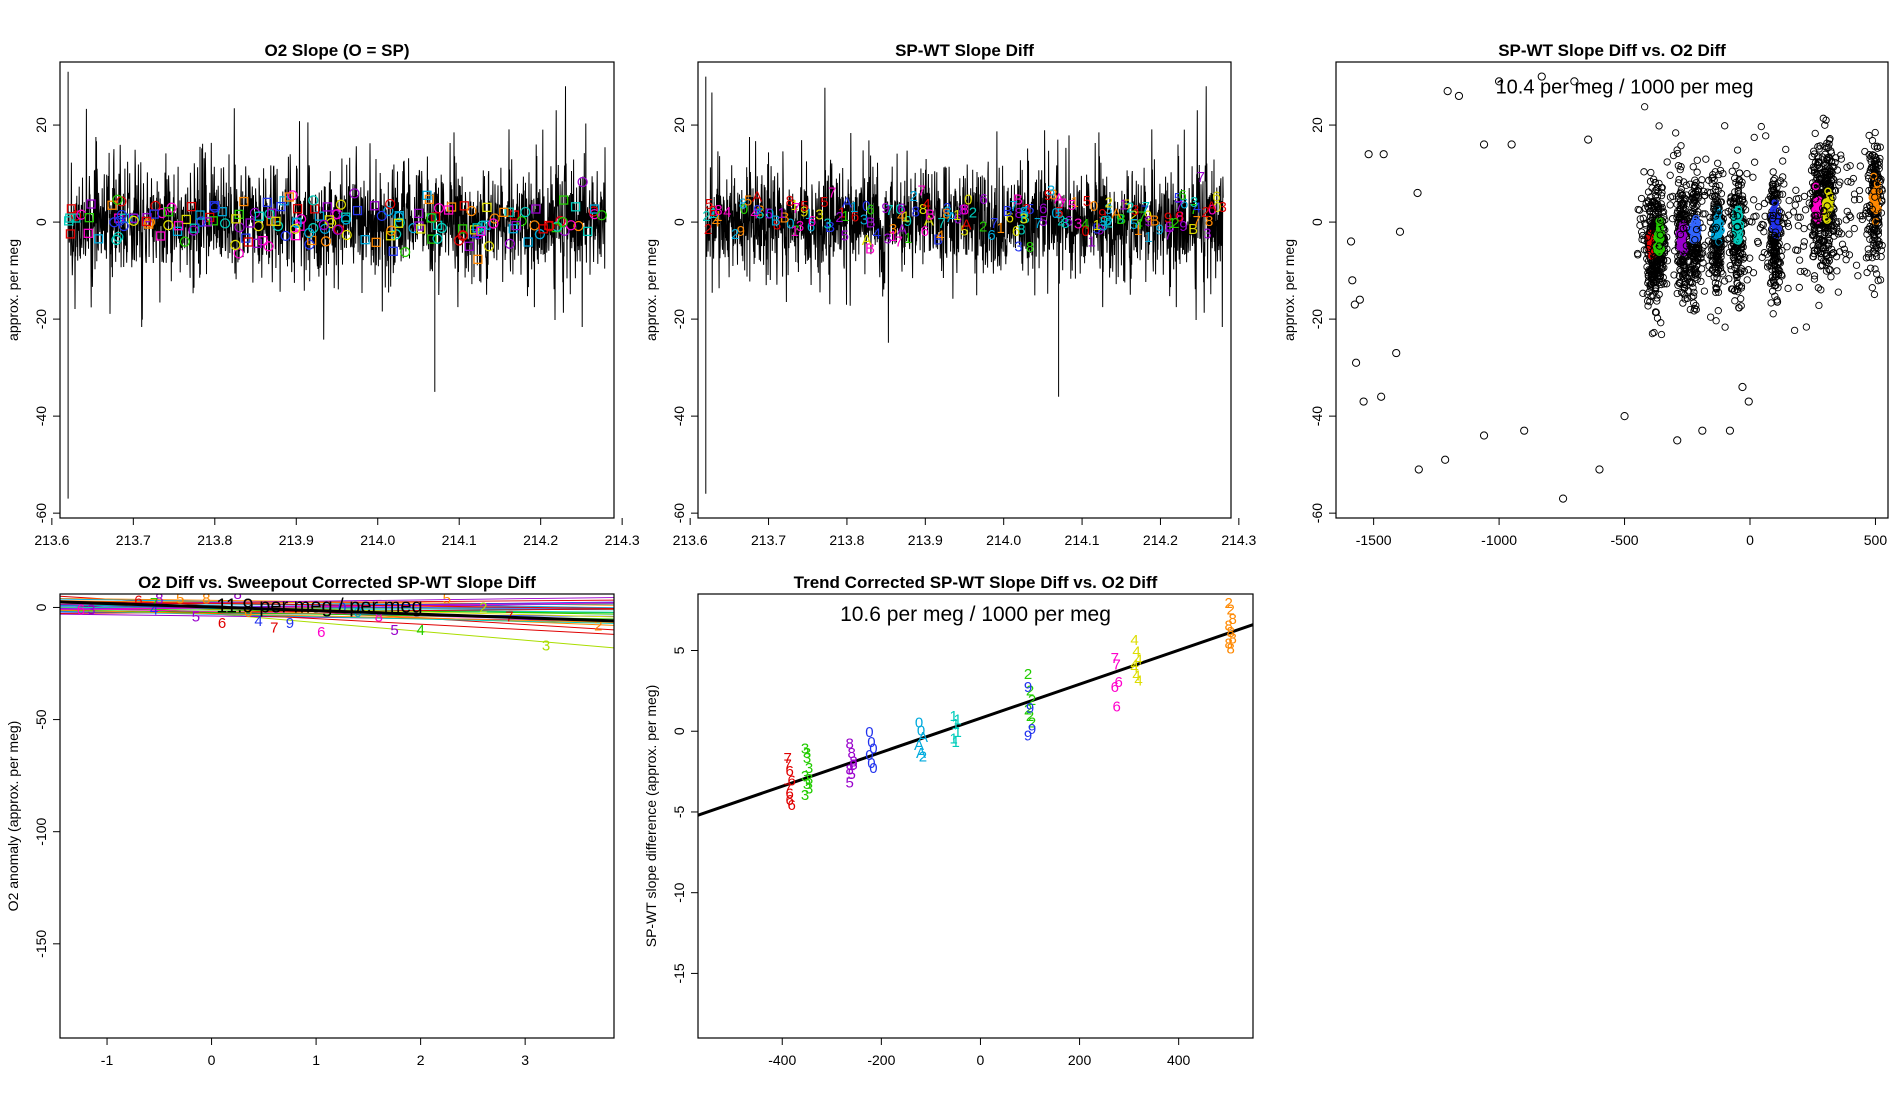  Describe the element at coordinates (957, 732) in the screenshot. I see `data-label: 1` at that location.